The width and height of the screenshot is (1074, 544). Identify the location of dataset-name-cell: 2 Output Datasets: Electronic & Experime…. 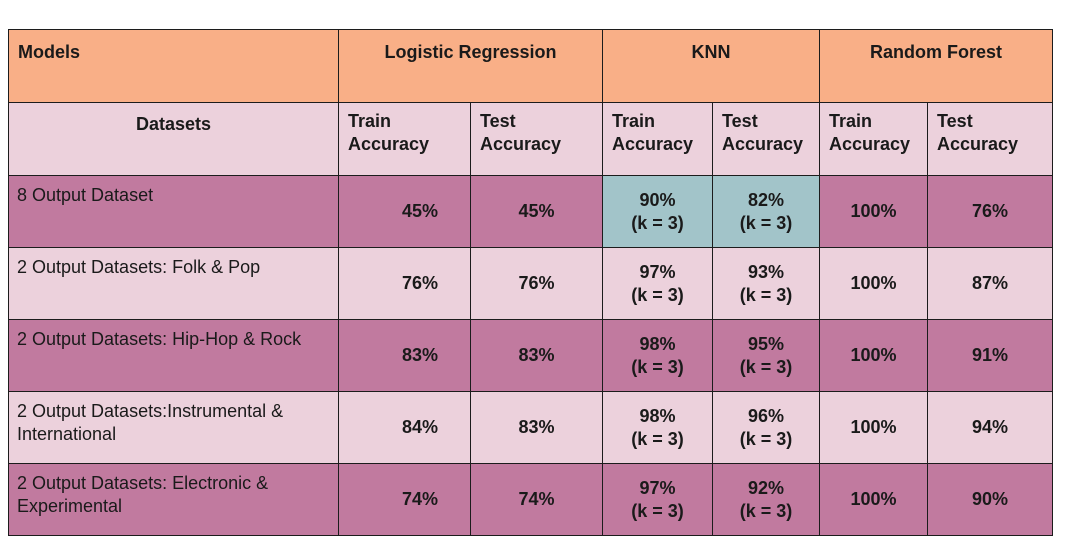
(173, 499).